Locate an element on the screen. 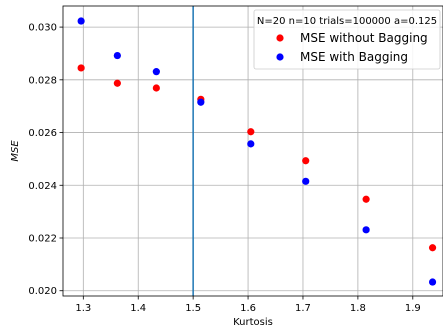 This screenshot has height=333, width=443. x-axis-label: Kurtosis is located at coordinates (253, 322).